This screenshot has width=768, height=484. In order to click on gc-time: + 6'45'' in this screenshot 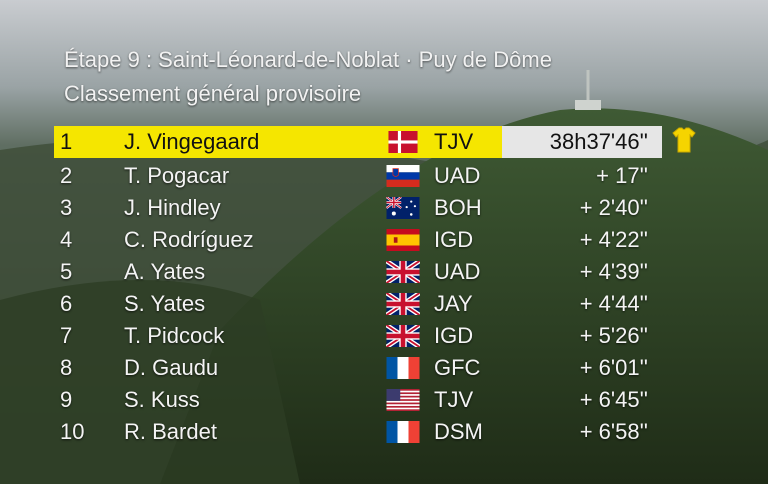, I will do `click(613, 399)`.